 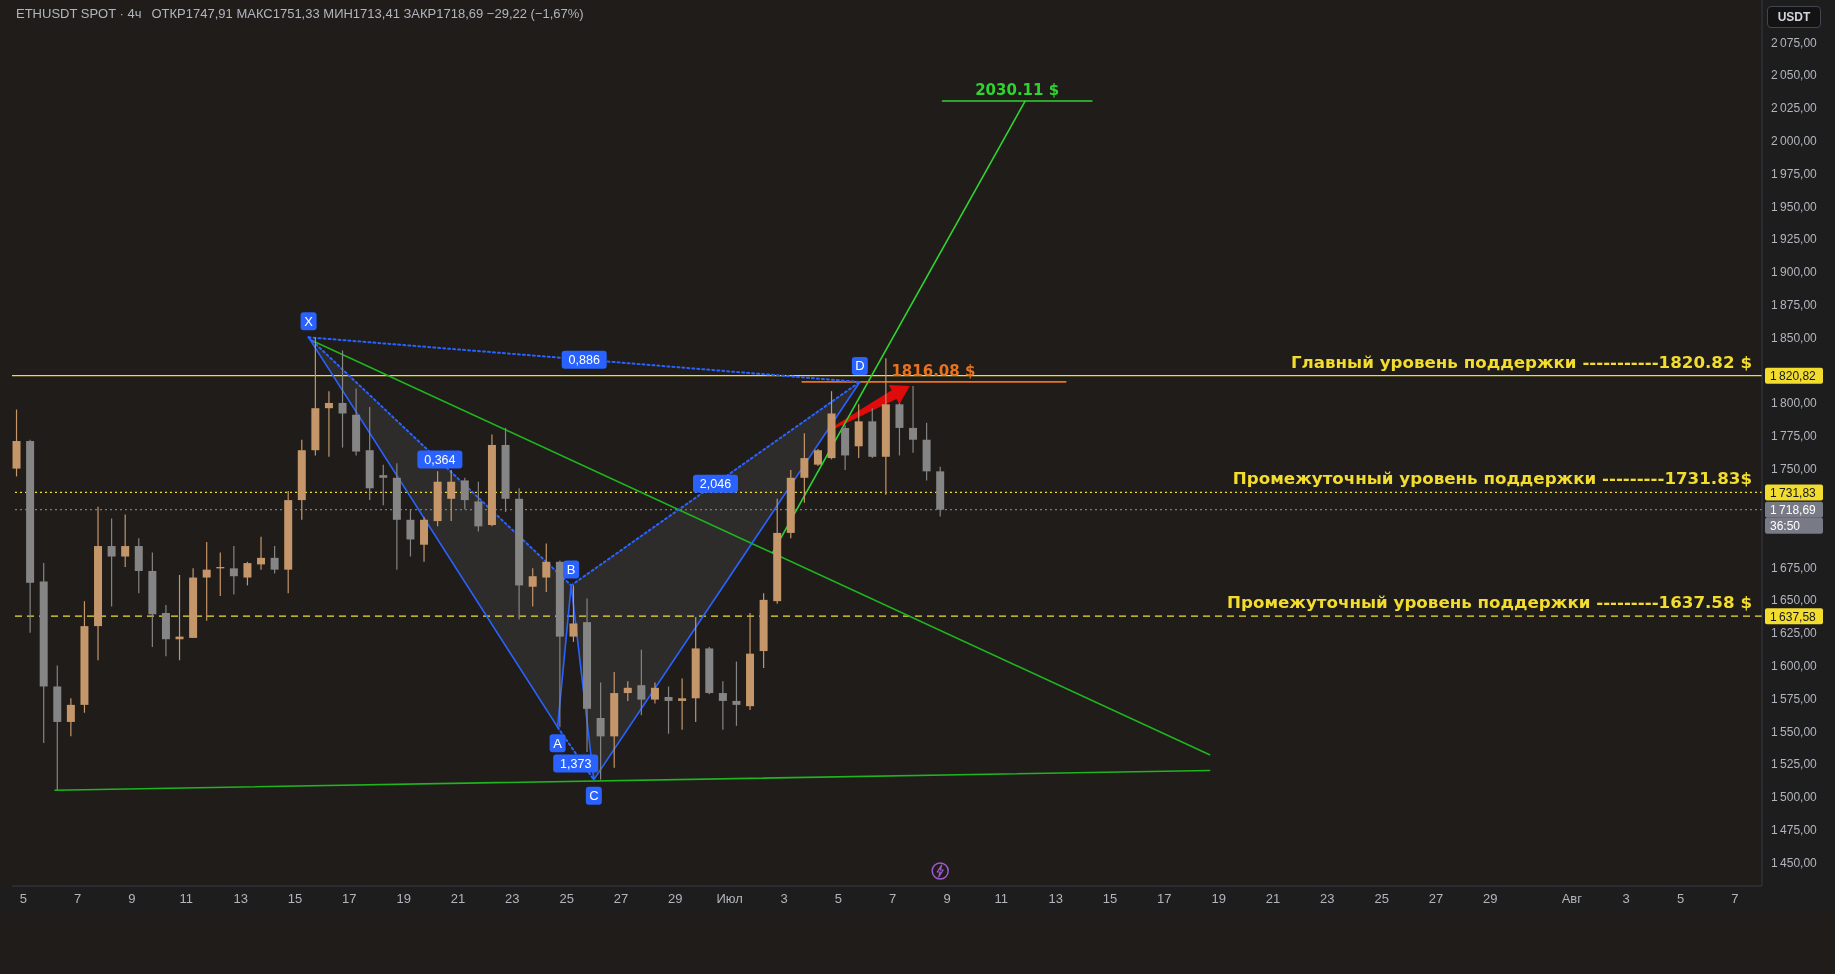 I want to click on y-tick-label: 1 575,00, so click(x=1794, y=698).